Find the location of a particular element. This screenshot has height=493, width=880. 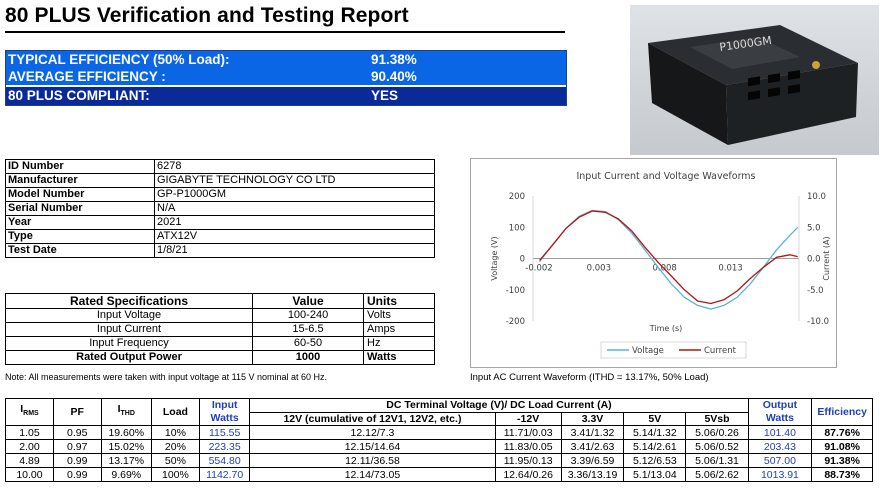

average-efficiency-value: 90.40% is located at coordinates (394, 76).